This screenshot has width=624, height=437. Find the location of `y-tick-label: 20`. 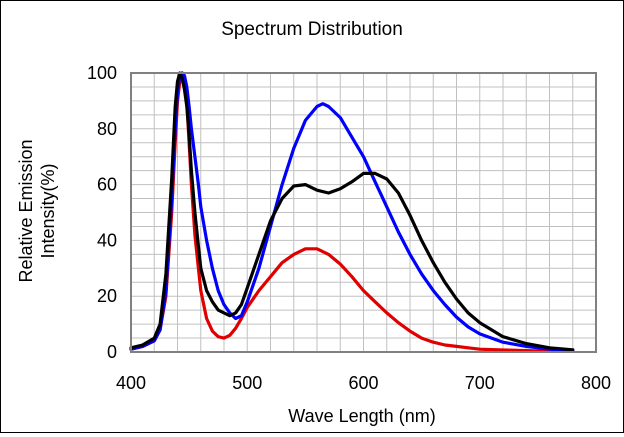

y-tick-label: 20 is located at coordinates (107, 296).